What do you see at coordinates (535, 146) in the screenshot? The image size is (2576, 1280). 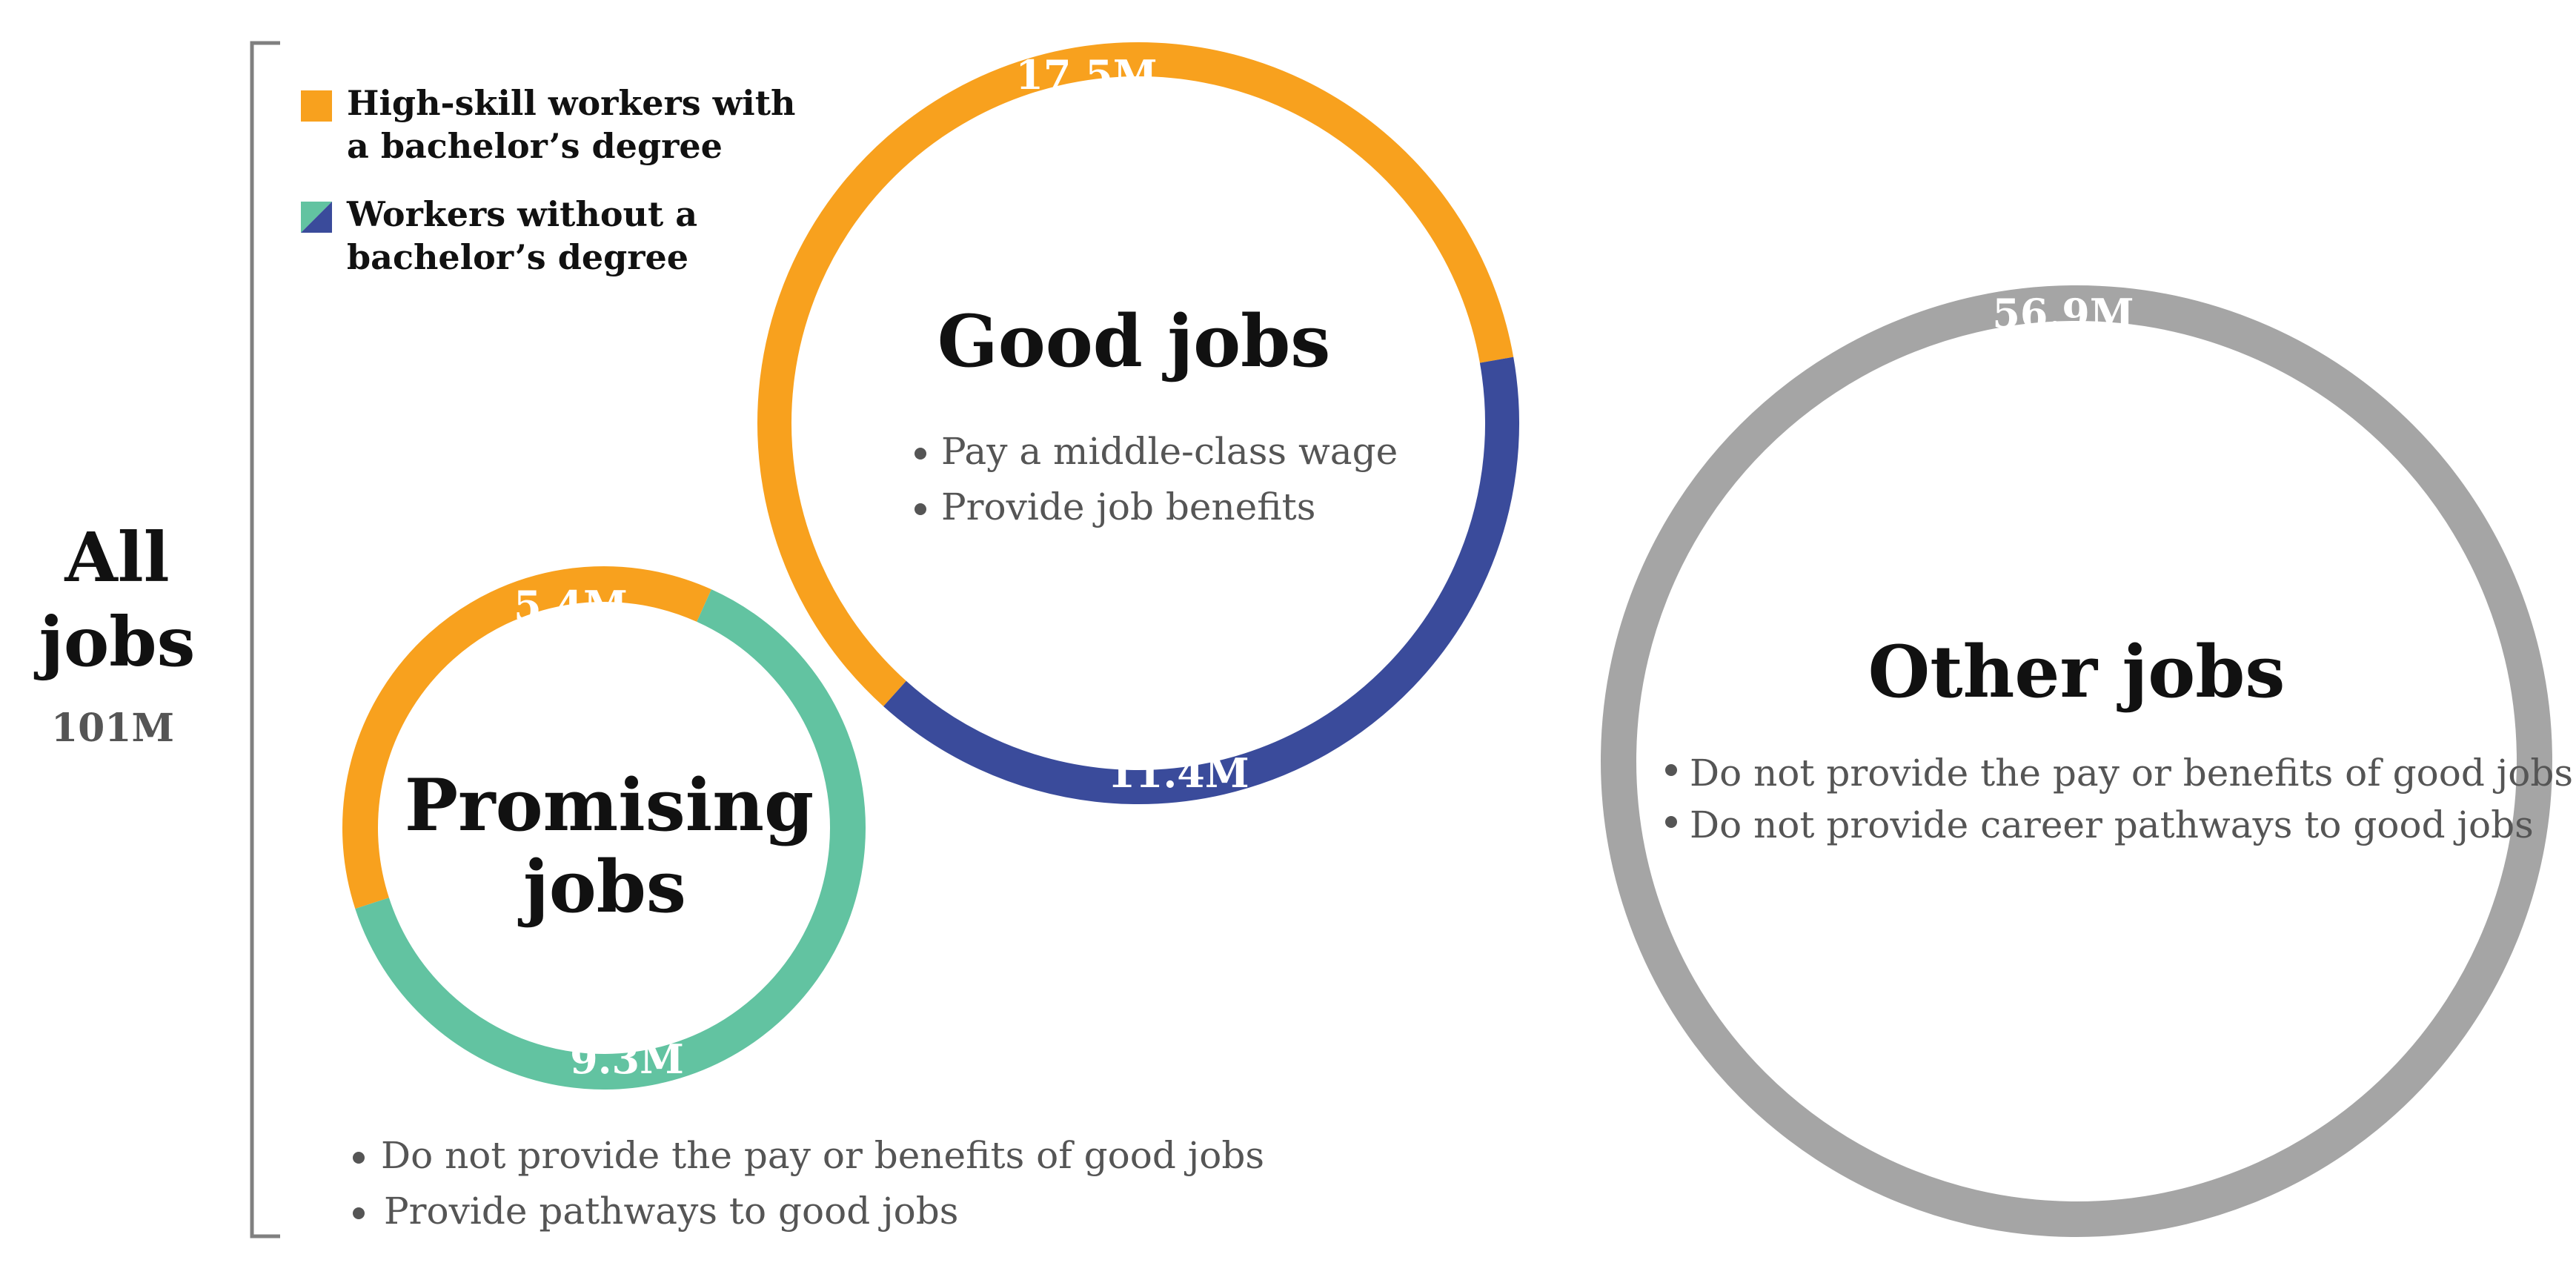 I see `legend-label-high-skill-line2: a bachelor’s degree` at bounding box center [535, 146].